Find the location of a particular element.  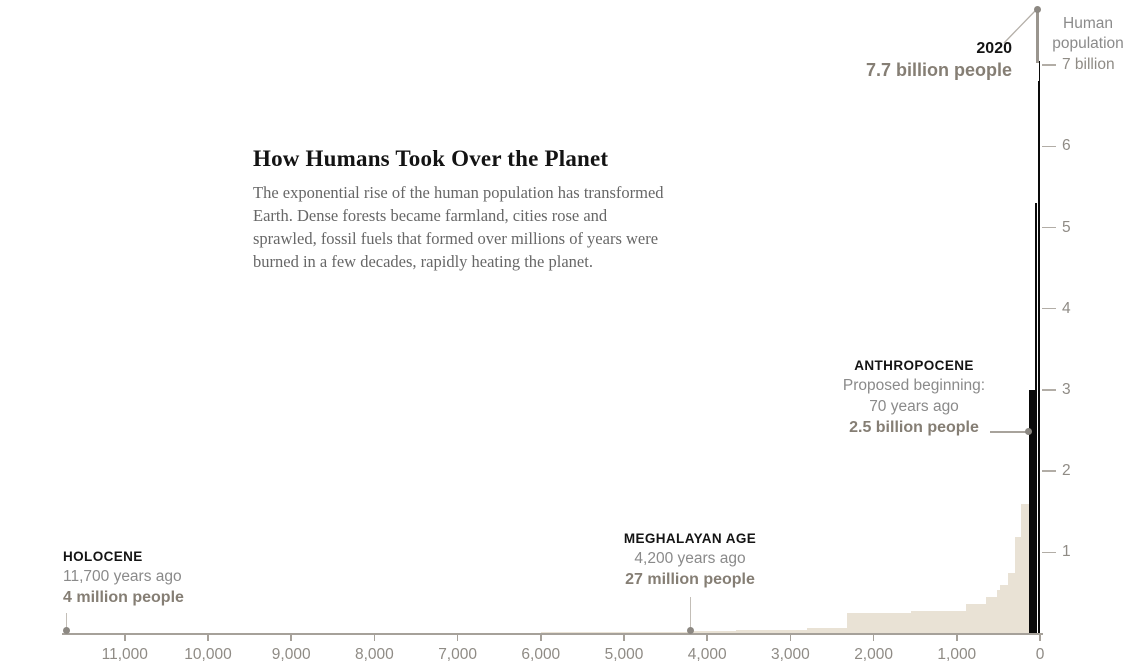

annotation-anthropocene-text: Proposed beginning: is located at coordinates (914, 385).